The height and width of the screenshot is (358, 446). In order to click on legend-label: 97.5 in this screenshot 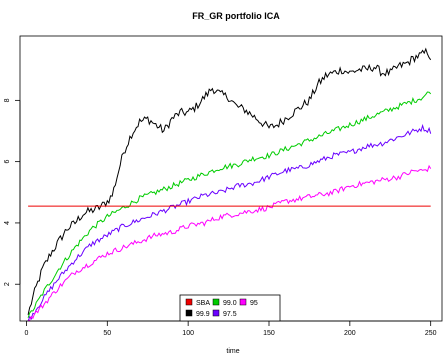, I will do `click(230, 314)`.